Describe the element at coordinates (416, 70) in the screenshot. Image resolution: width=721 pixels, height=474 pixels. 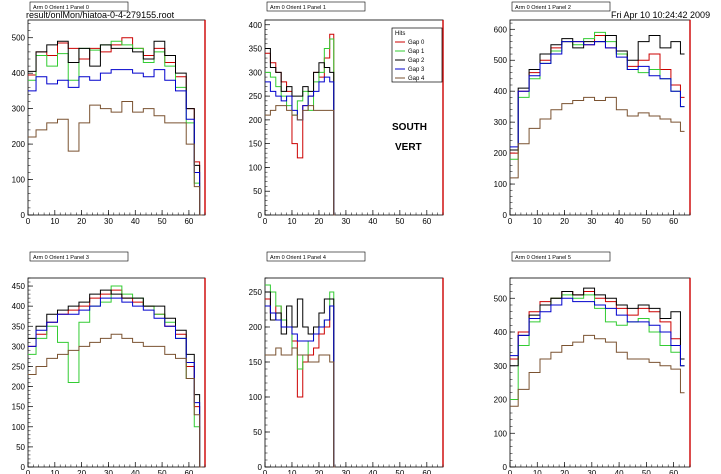
I see `legend-entry-3: Gap 3` at that location.